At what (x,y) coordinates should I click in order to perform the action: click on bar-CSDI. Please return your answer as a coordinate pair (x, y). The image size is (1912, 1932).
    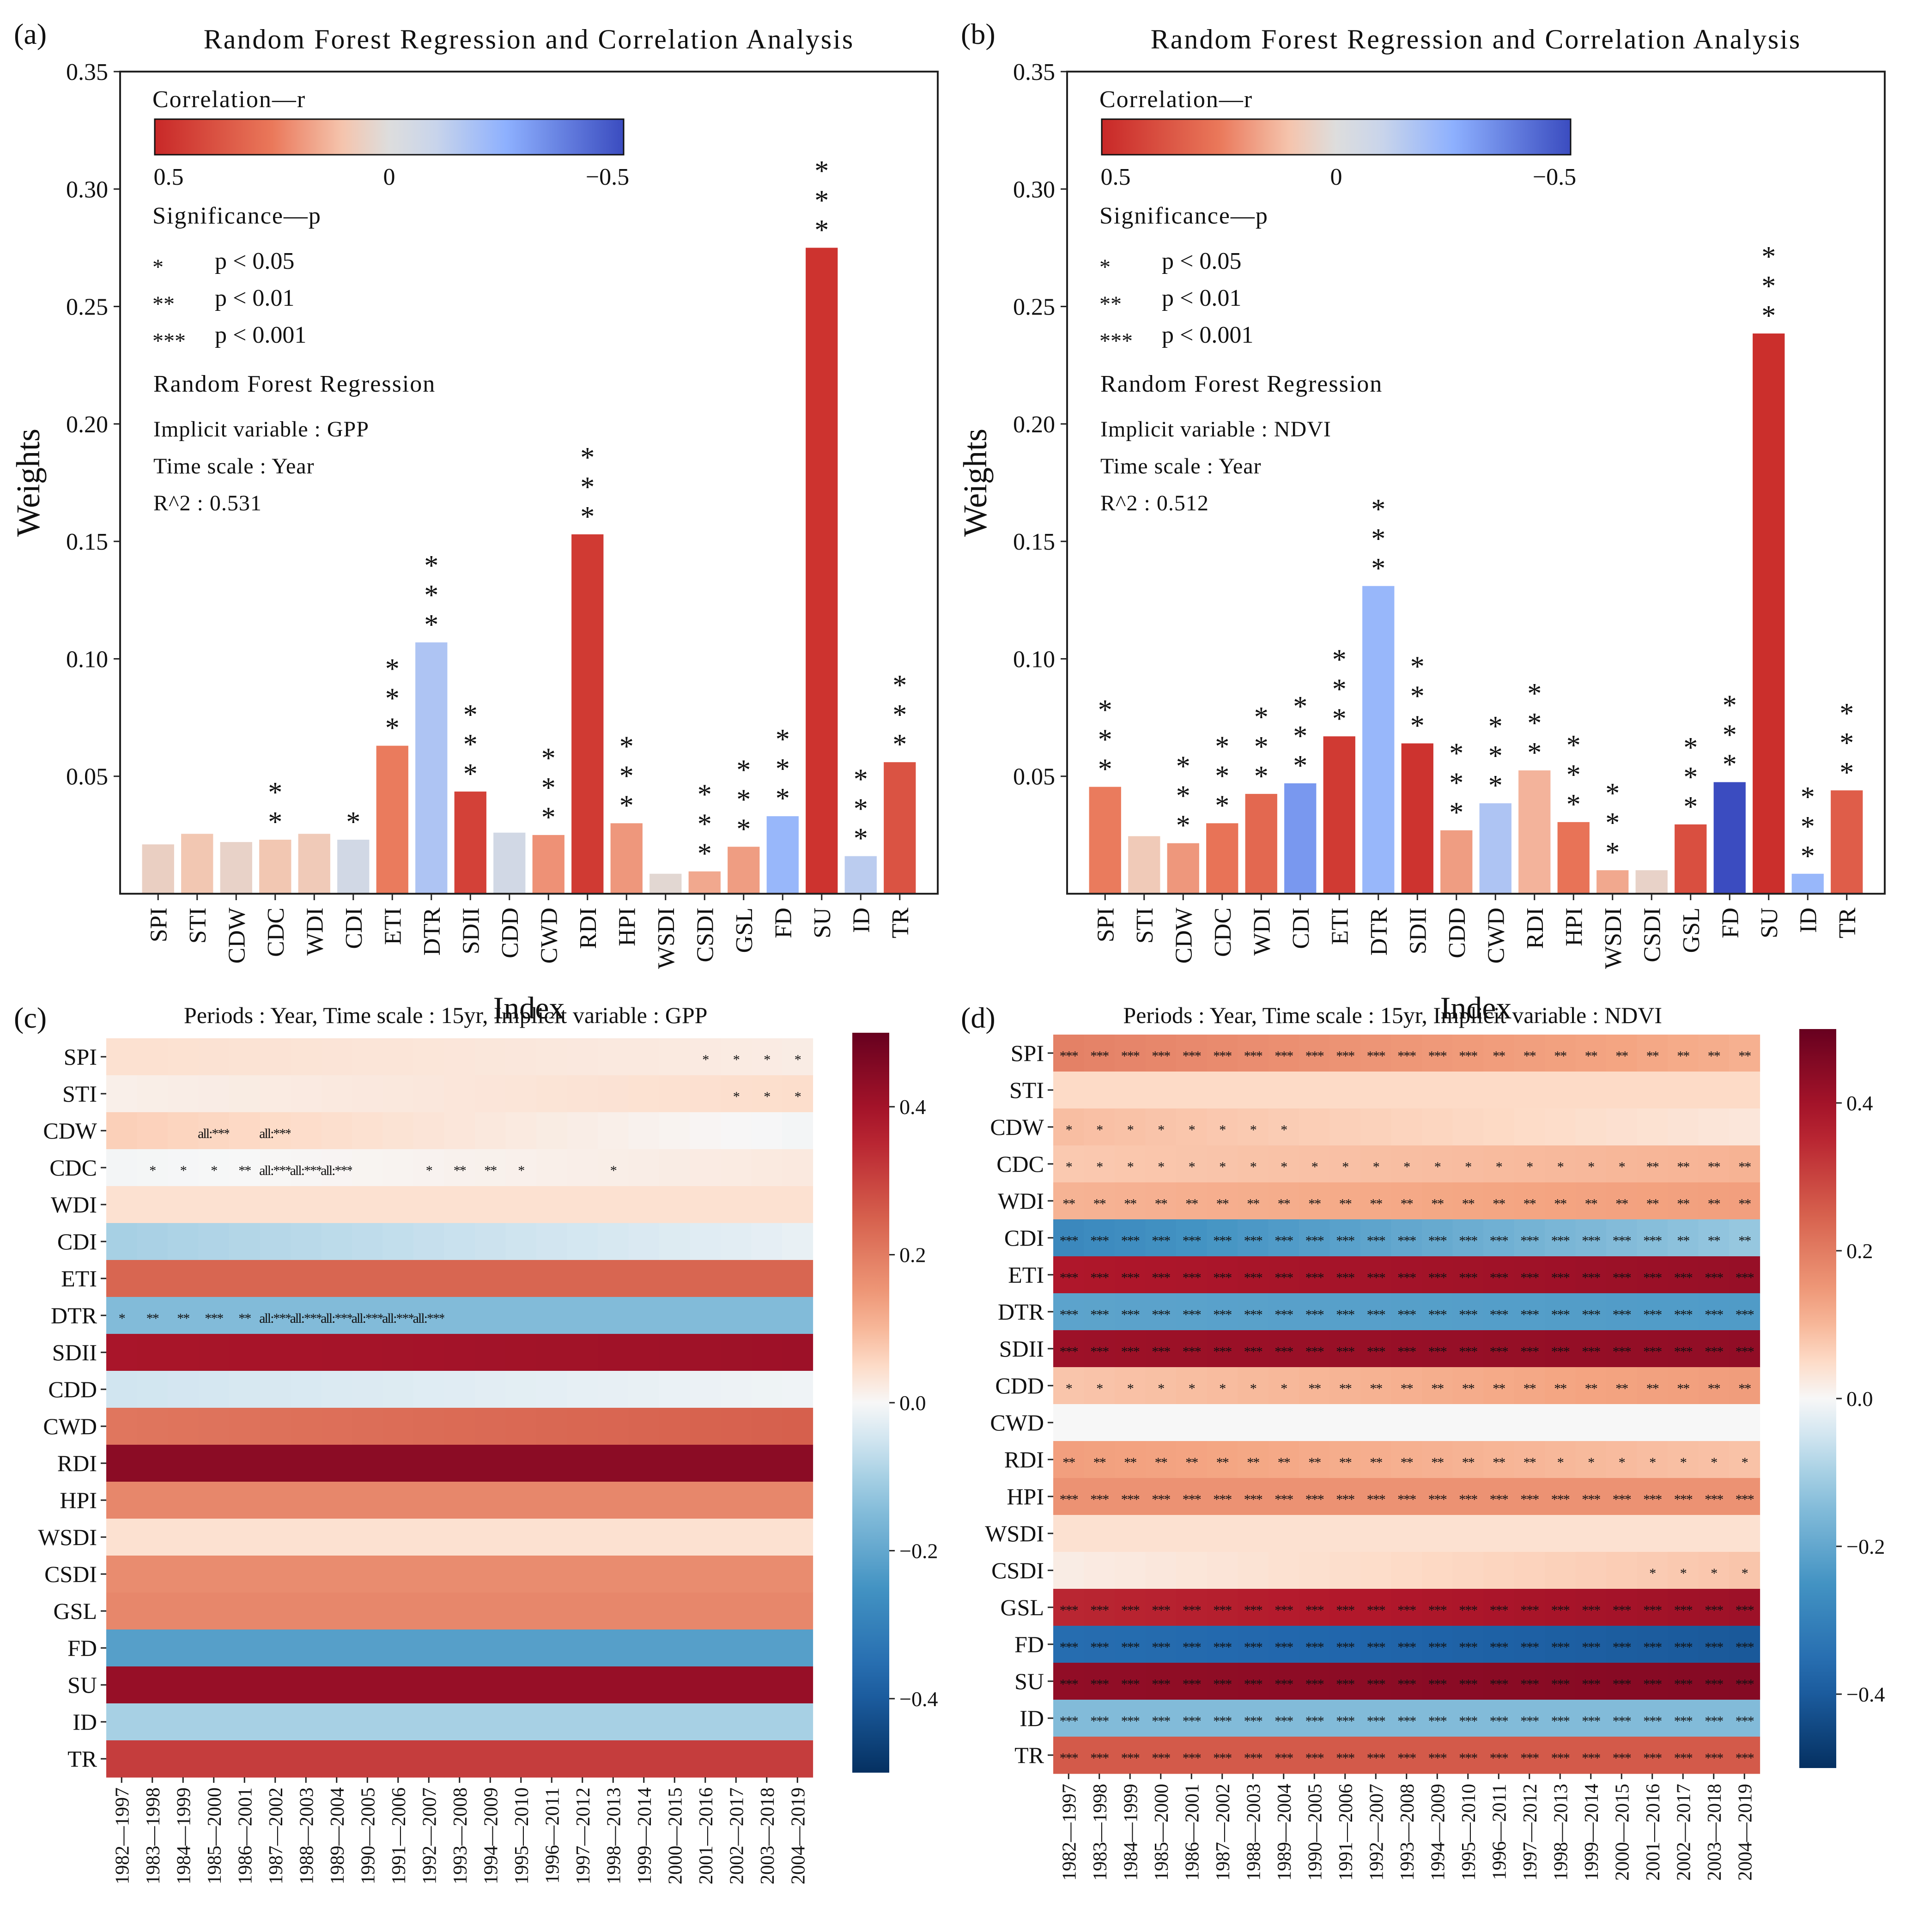
    Looking at the image, I should click on (705, 882).